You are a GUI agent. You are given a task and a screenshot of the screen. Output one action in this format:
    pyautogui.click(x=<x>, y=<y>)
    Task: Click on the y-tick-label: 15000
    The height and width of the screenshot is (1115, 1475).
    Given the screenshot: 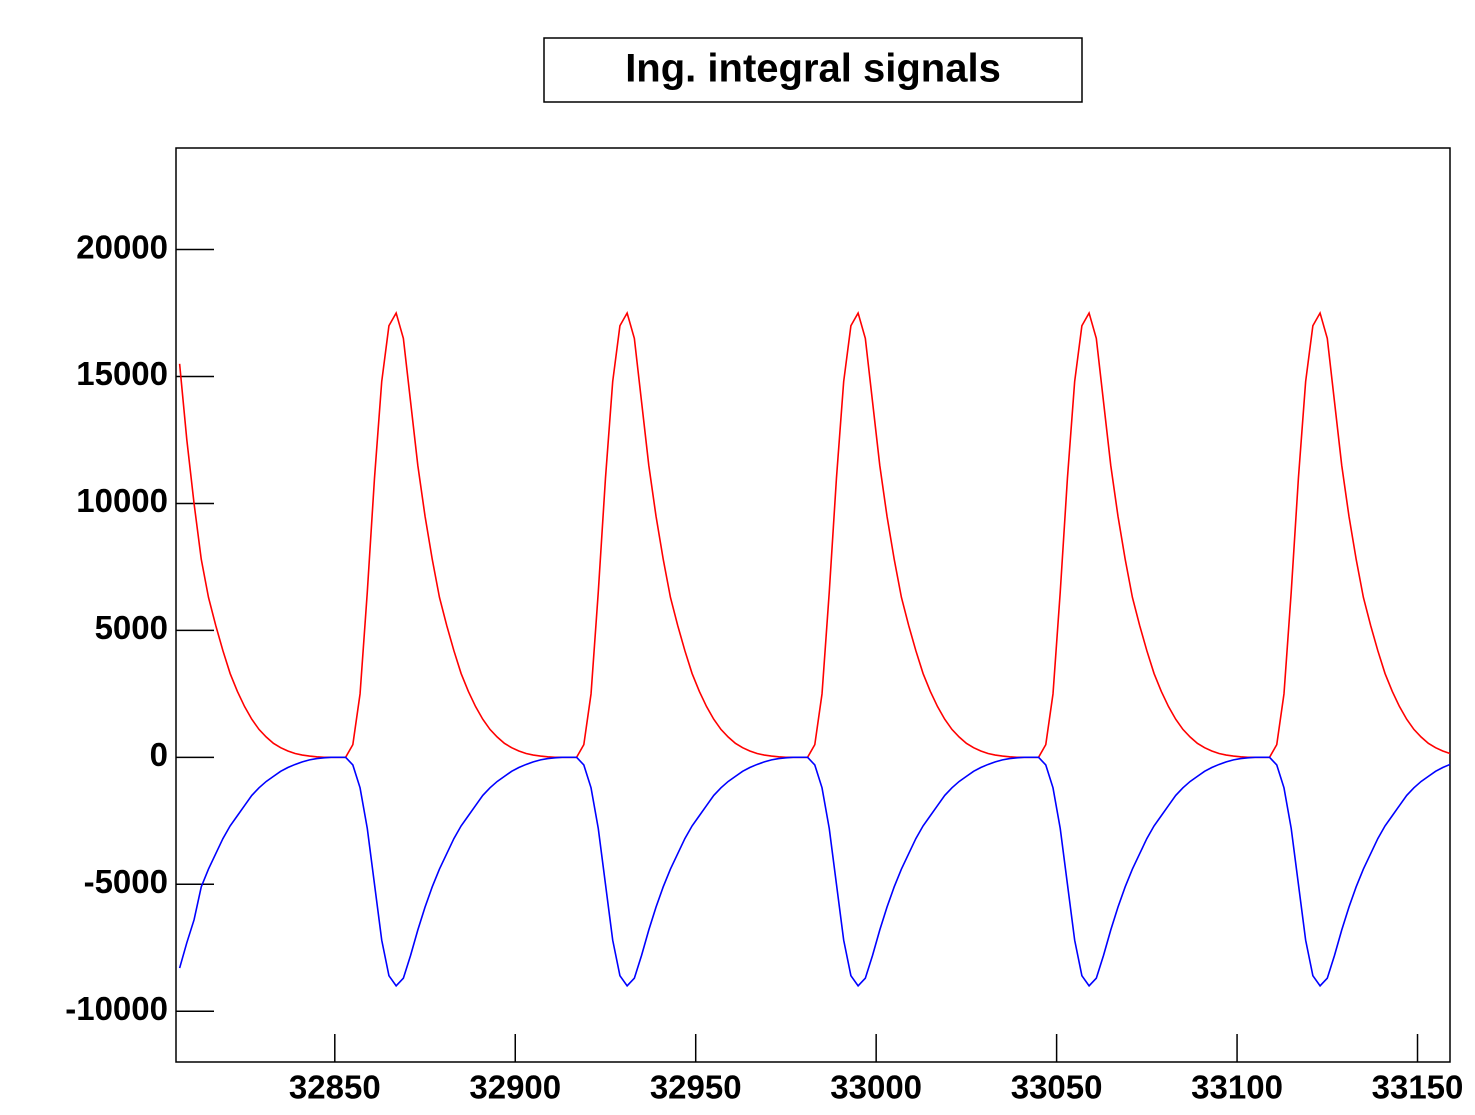 What is the action you would take?
    pyautogui.click(x=122, y=373)
    